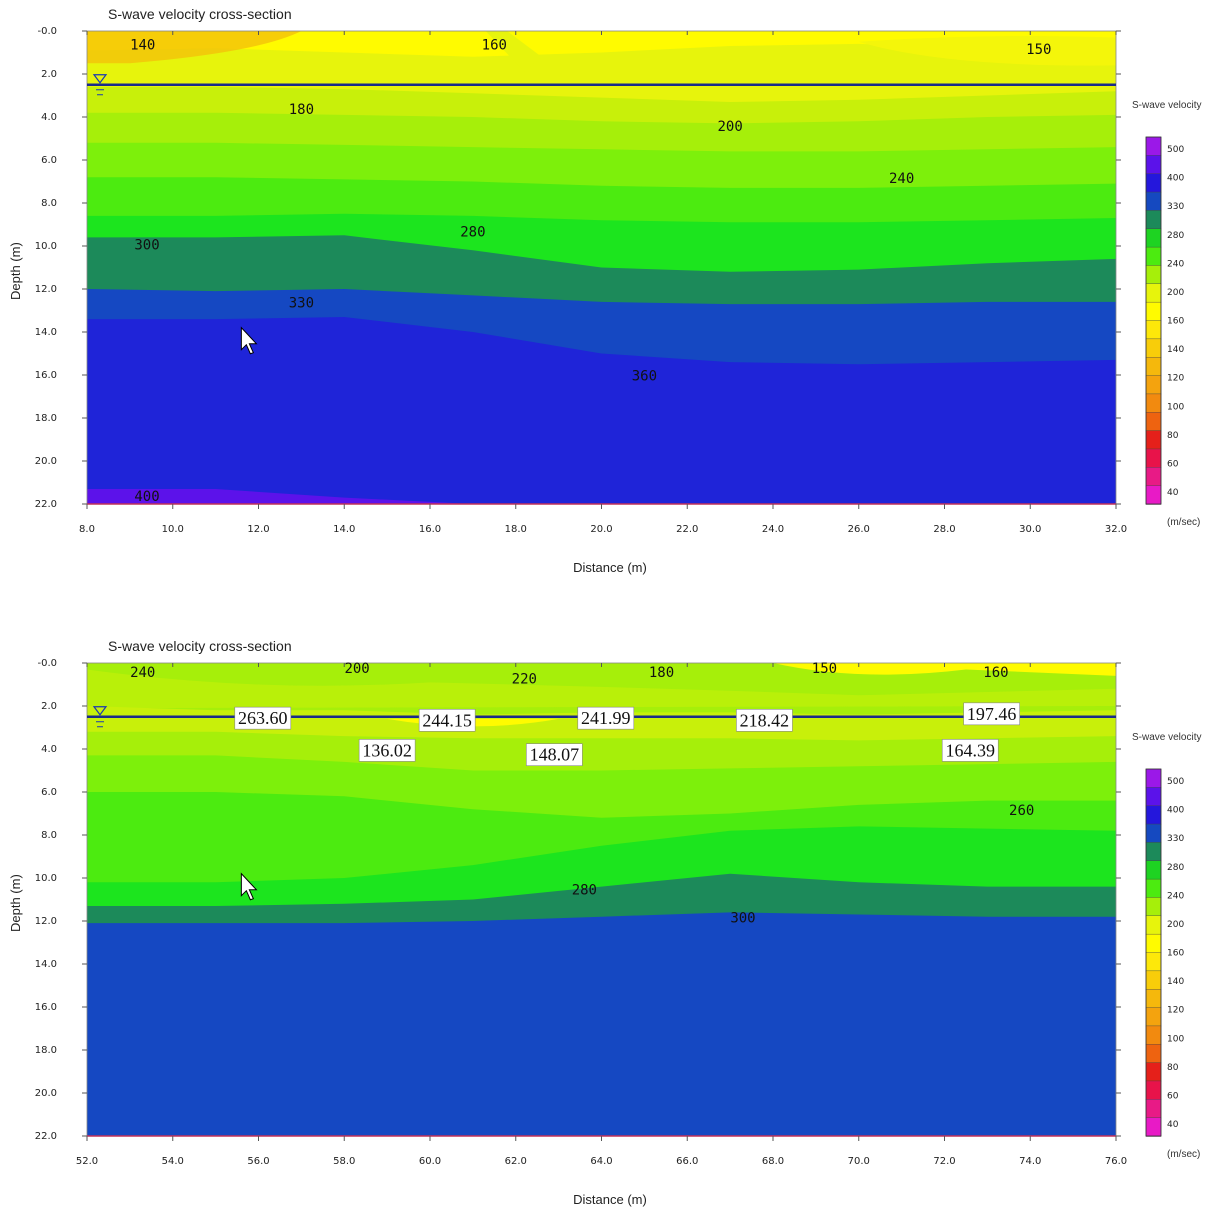 The width and height of the screenshot is (1214, 1232). I want to click on y-tick-label: 2.0, so click(49, 74).